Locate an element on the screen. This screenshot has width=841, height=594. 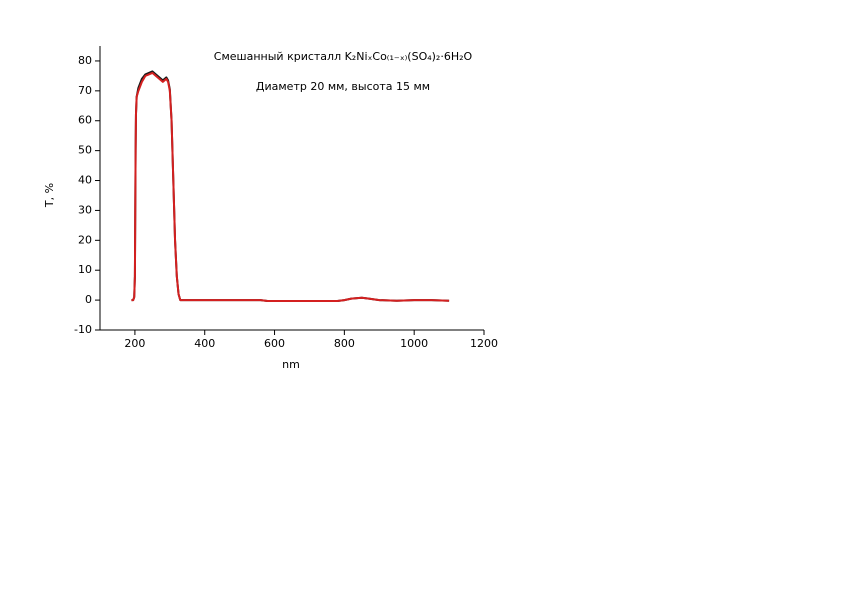
y-tick-label: 0 is located at coordinates (88, 299).